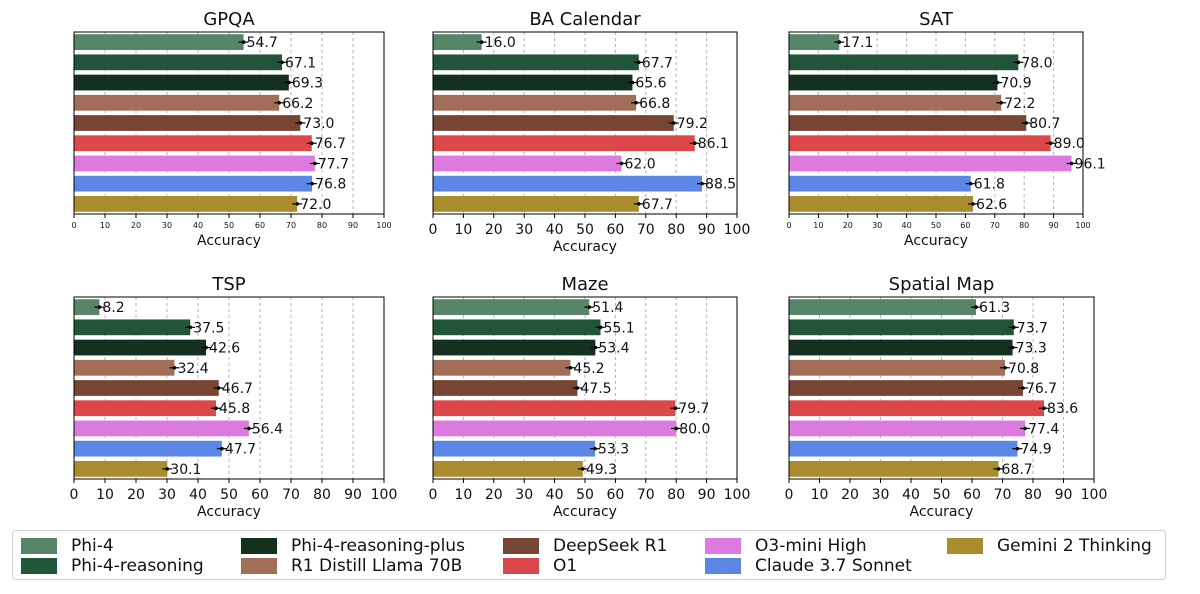  Describe the element at coordinates (1032, 328) in the screenshot. I see `value-label: 73.7` at that location.